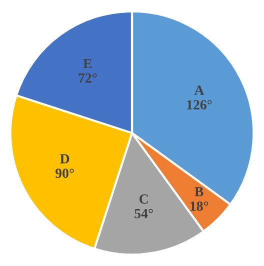 This screenshot has height=266, width=264. I want to click on data-label: 126°, so click(199, 105).